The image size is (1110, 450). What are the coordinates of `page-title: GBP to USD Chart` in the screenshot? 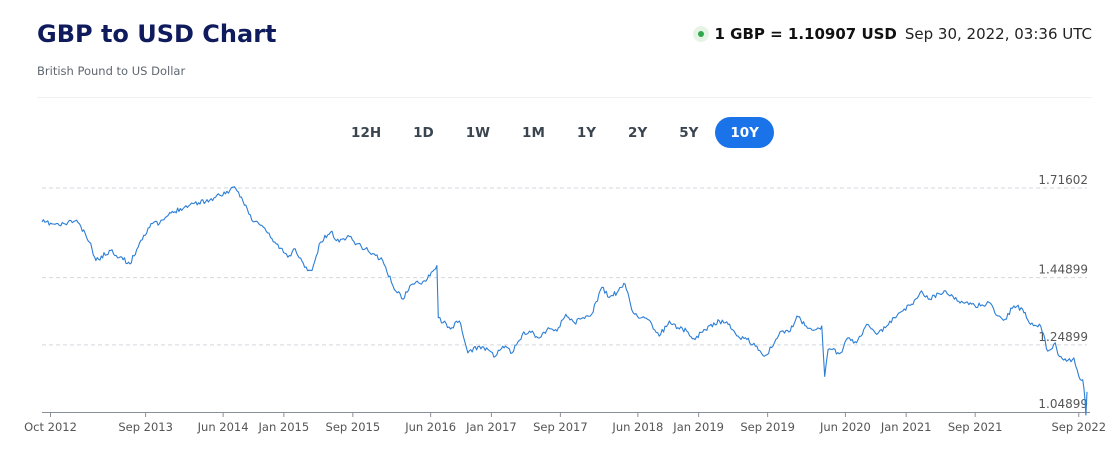 It's located at (157, 34).